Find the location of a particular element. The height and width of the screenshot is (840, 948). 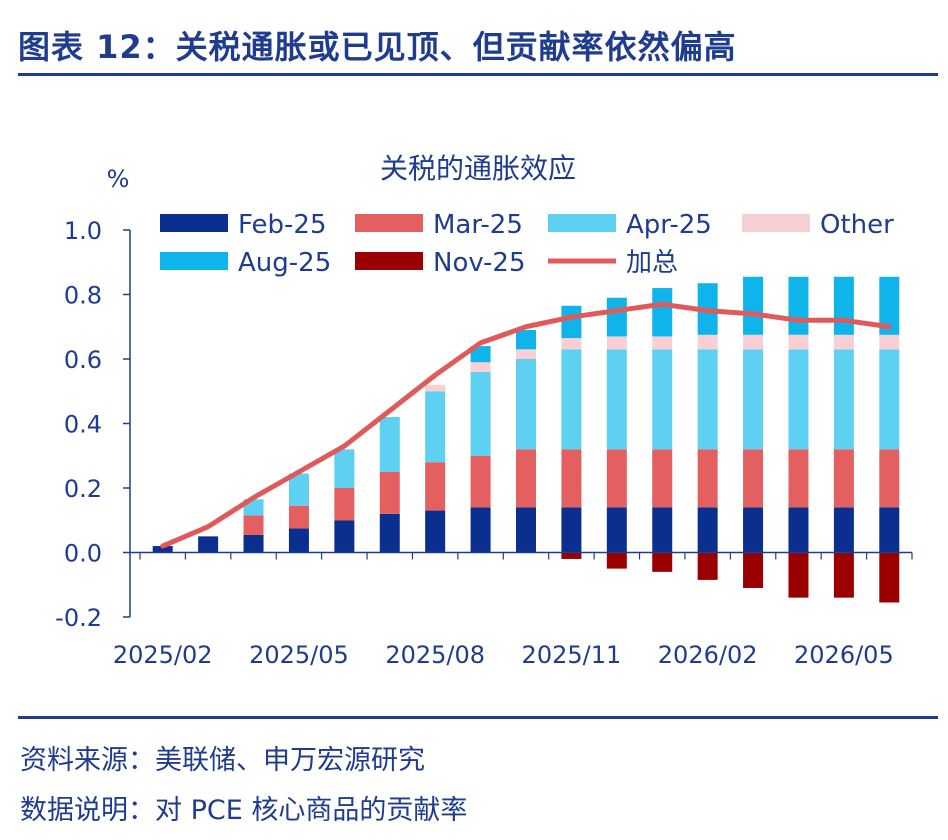

x-tick-label: 2025/02 is located at coordinates (163, 655).